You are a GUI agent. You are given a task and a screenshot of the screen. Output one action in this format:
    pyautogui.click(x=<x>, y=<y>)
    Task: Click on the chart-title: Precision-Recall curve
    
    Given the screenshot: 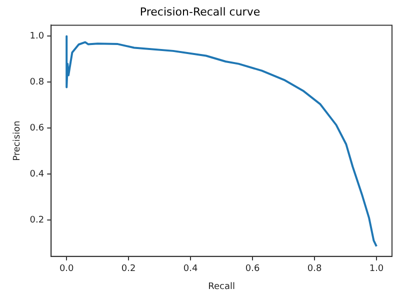 What is the action you would take?
    pyautogui.click(x=200, y=11)
    